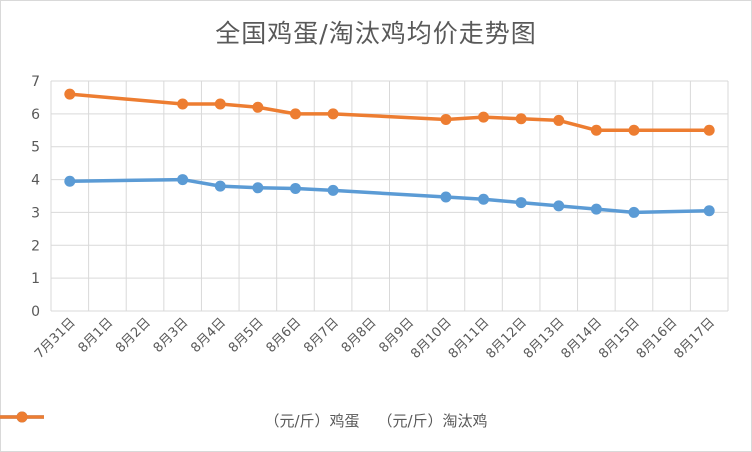 The width and height of the screenshot is (752, 452). What do you see at coordinates (619, 338) in the screenshot?
I see `x-tick-label: 8月15日` at bounding box center [619, 338].